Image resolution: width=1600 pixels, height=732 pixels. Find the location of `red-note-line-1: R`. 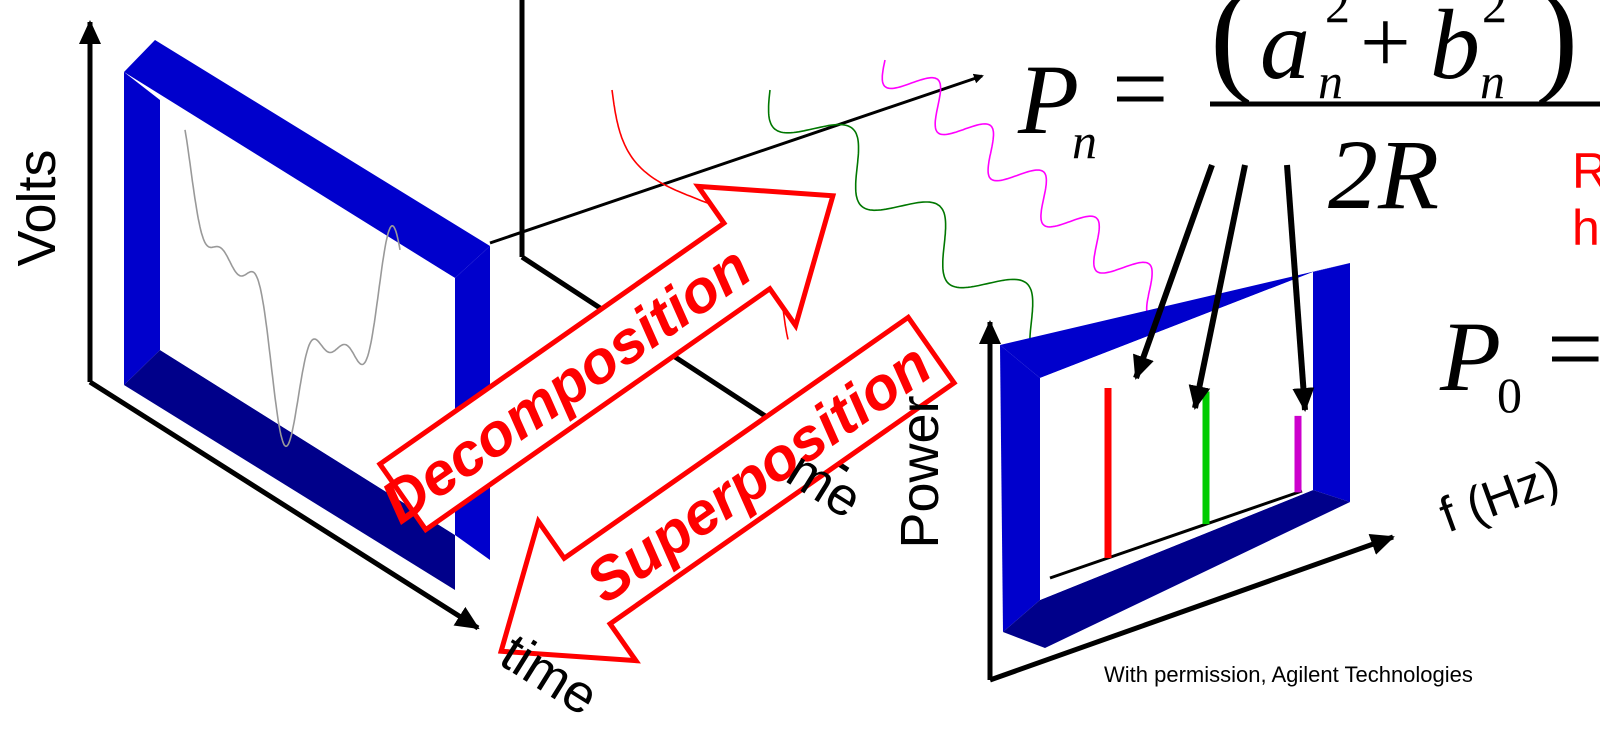

red-note-line-1: R is located at coordinates (1586, 171).